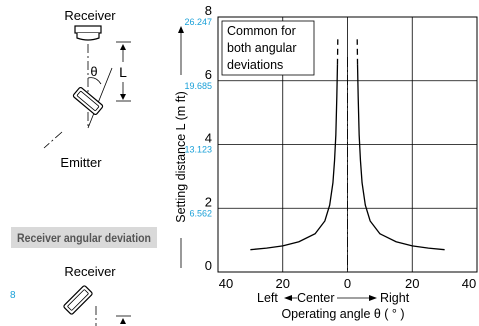  I want to click on y-tick-label: 6, so click(208, 74).